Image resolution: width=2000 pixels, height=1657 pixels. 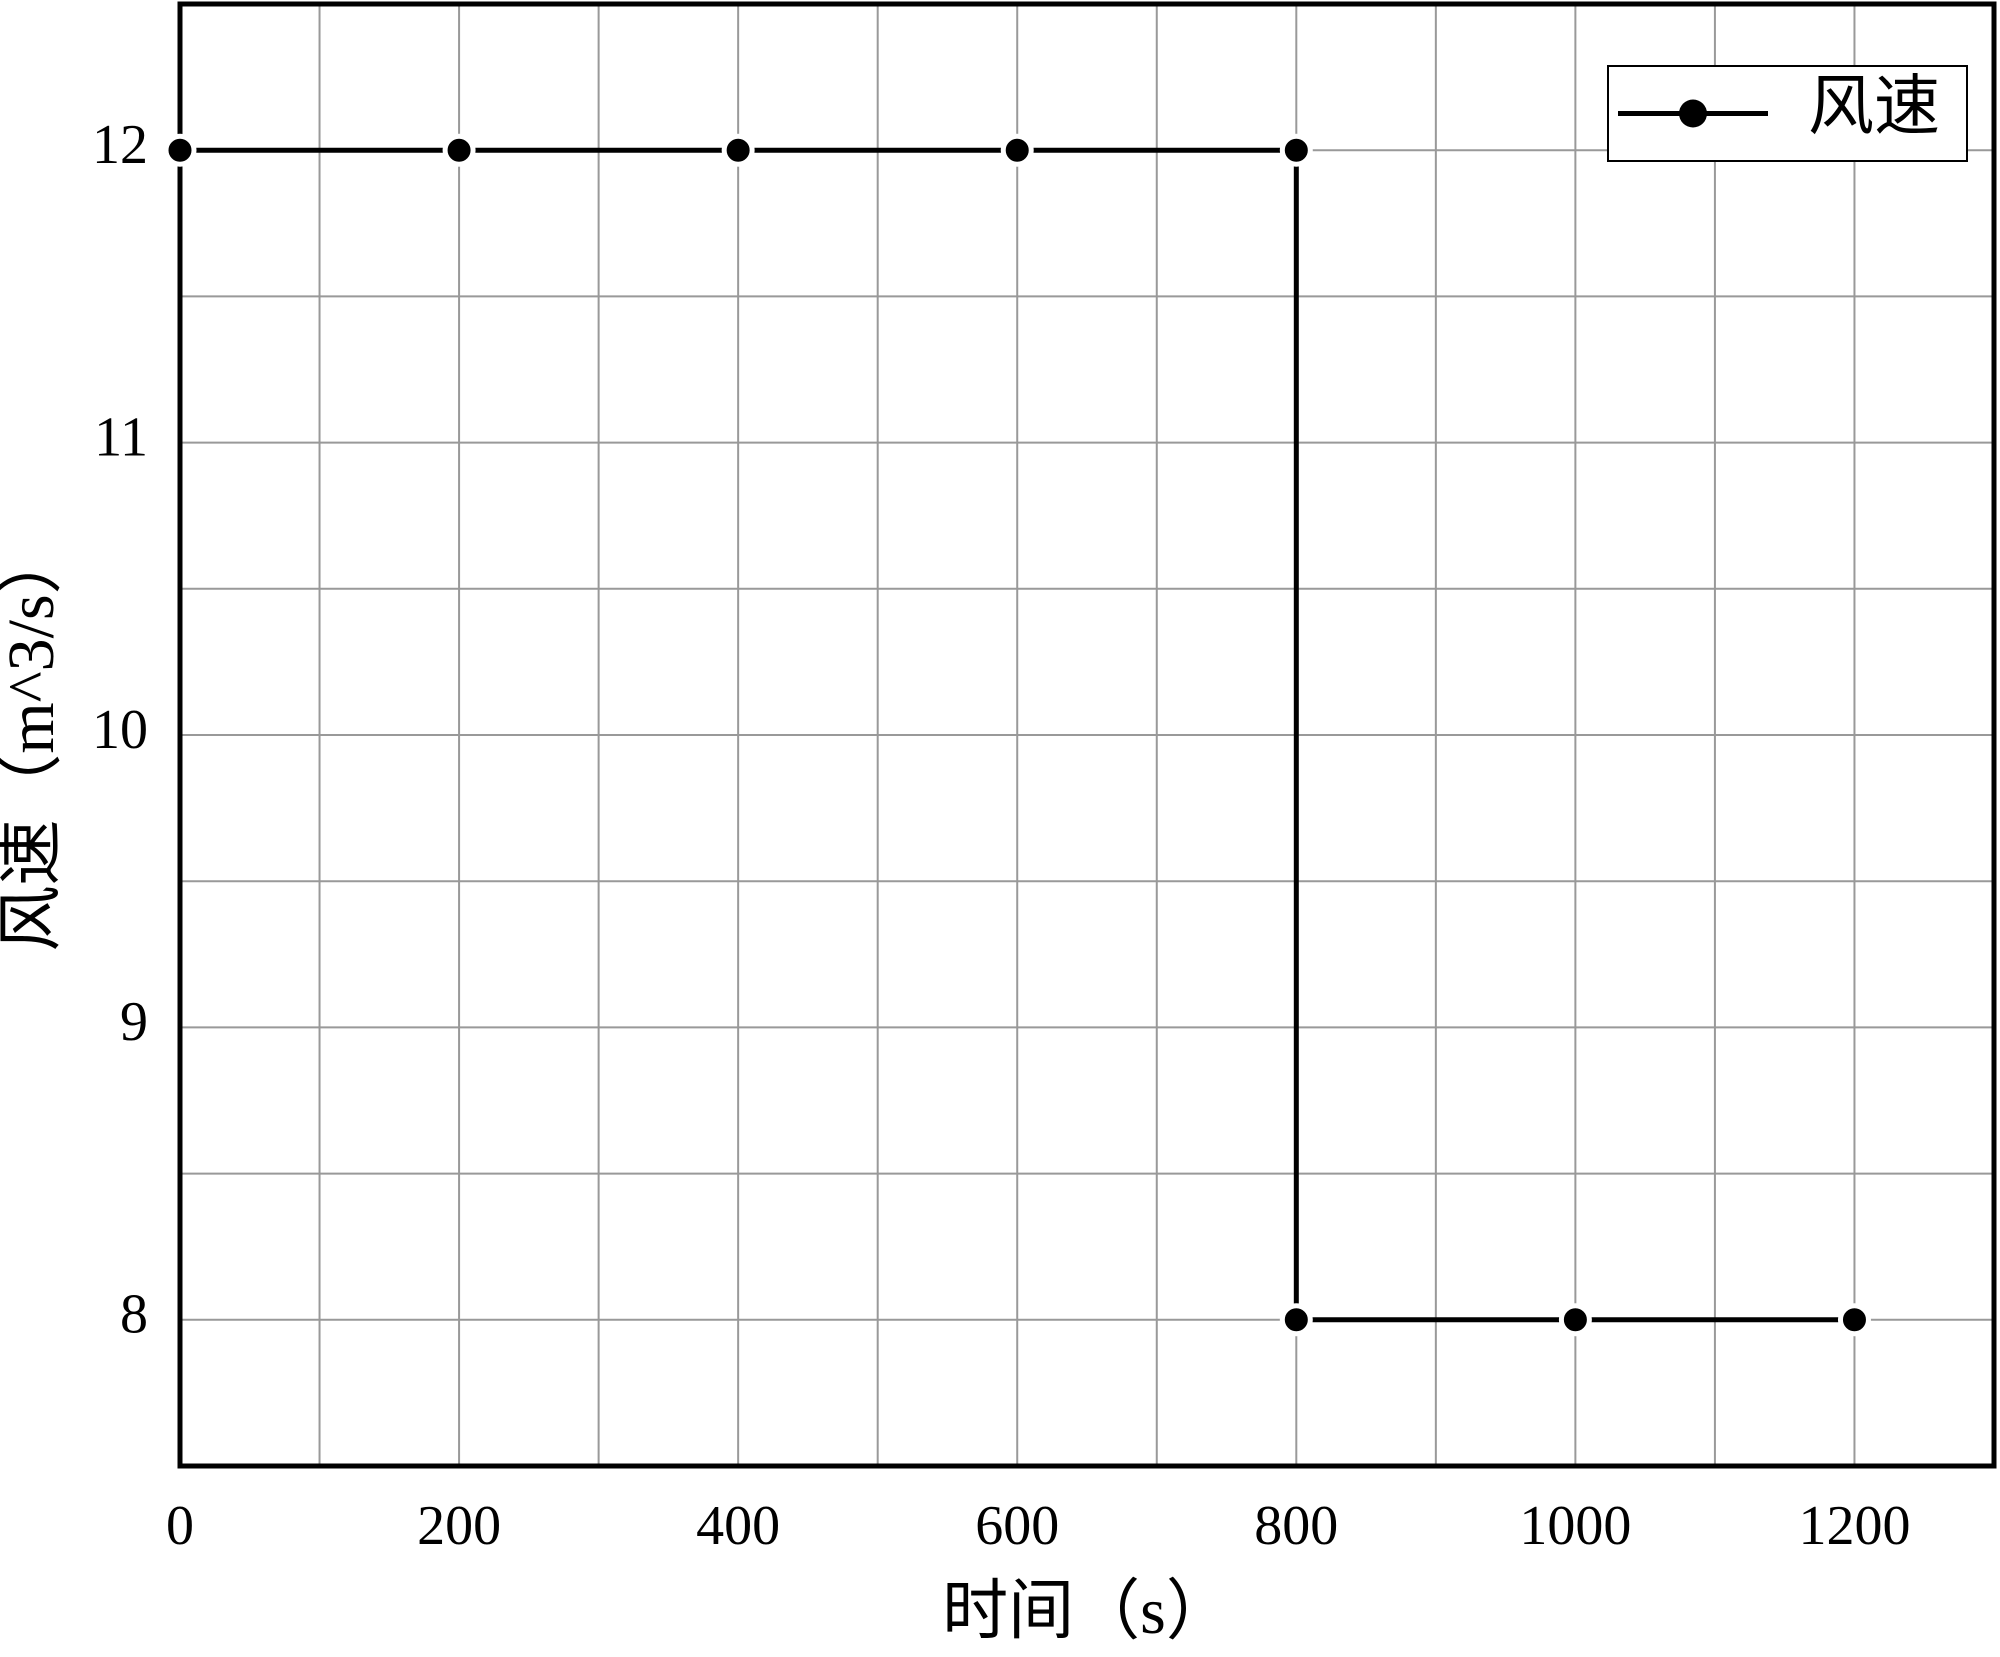 What do you see at coordinates (1017, 1526) in the screenshot?
I see `x-tick-label: 600` at bounding box center [1017, 1526].